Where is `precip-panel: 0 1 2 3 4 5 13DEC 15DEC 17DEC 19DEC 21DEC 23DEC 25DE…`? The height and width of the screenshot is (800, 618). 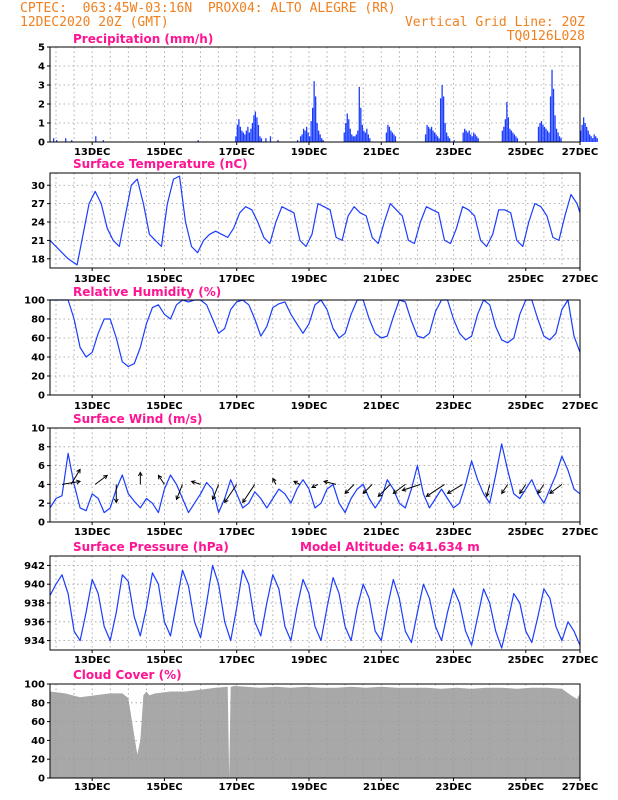 precip-panel: 0 1 2 3 4 5 13DEC 15DEC 17DEC 19DEC 21DEC 23DEC 25DE… is located at coordinates (318, 95).